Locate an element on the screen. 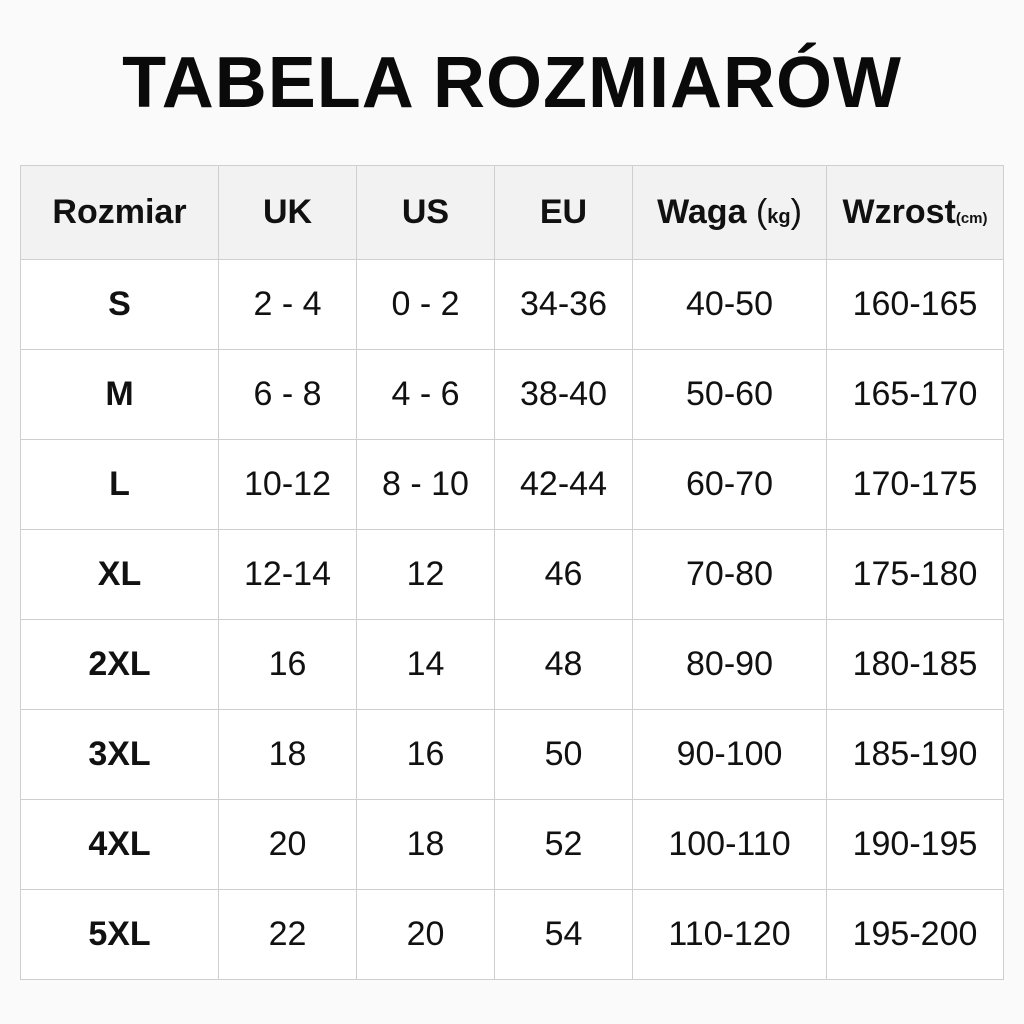 Image resolution: width=1024 pixels, height=1024 pixels. cell-size: 5XL is located at coordinates (119, 934).